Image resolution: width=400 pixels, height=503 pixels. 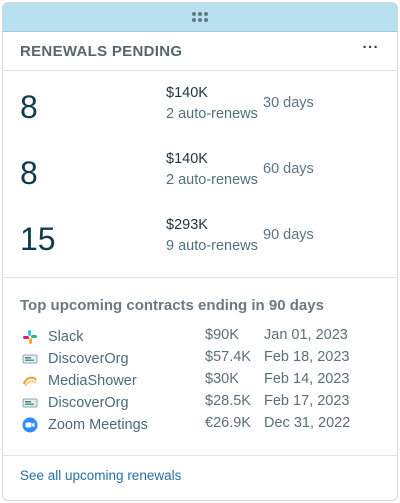 I want to click on contract-row-zoom-meetings: Zoom Meetings €26.9K Dec 31, 2022, so click(x=197, y=426).